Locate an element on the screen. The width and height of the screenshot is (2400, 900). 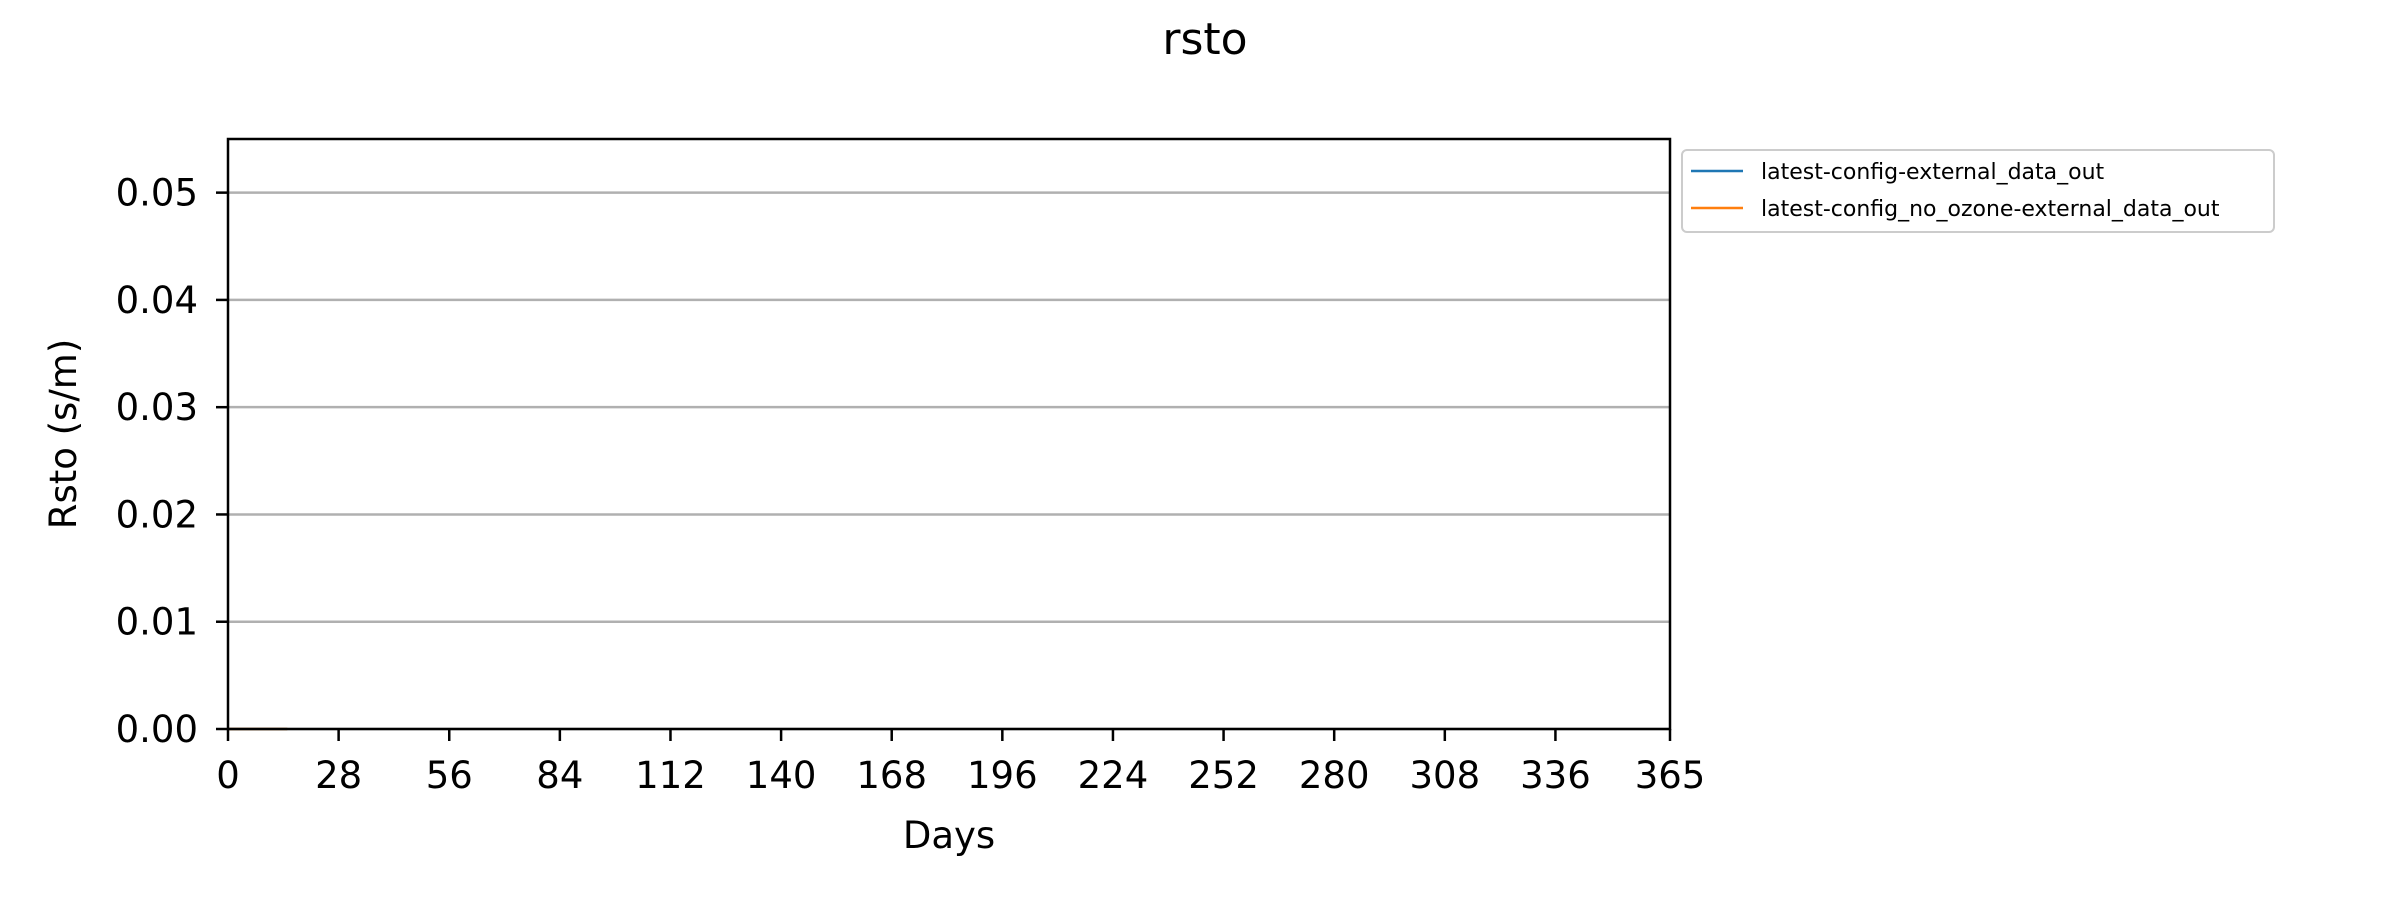
legend-label-series-1: latest-config-external_data_out is located at coordinates (1933, 172).